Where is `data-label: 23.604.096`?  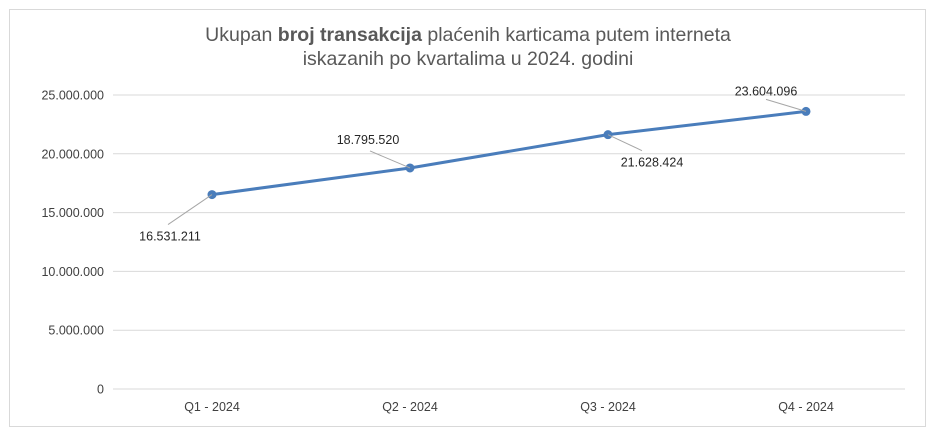
data-label: 23.604.096 is located at coordinates (766, 91).